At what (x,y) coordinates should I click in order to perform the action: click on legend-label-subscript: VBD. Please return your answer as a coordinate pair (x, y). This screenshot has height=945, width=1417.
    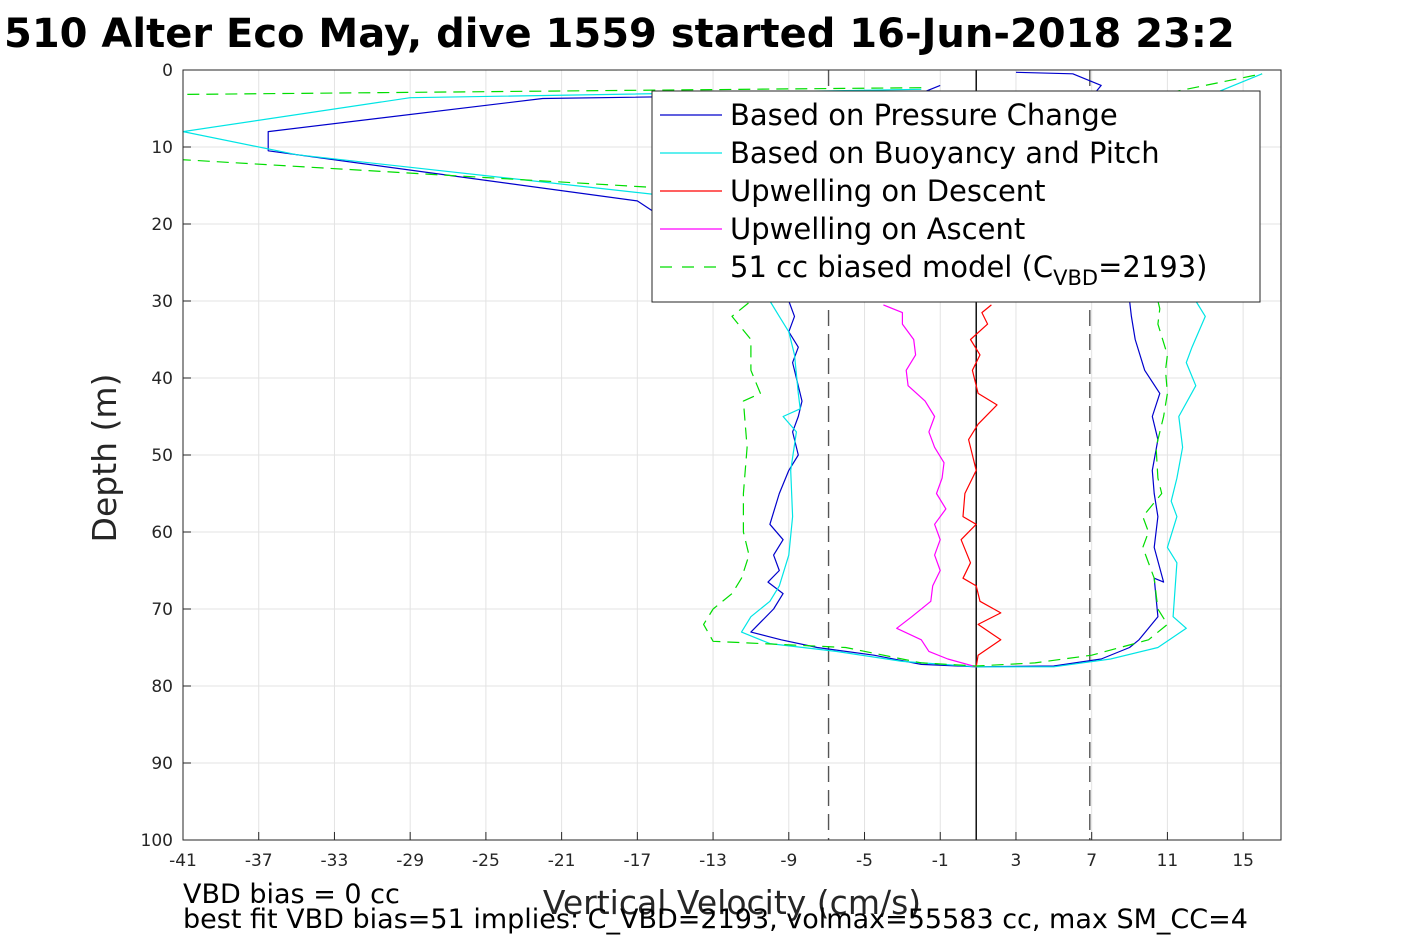
    Looking at the image, I should click on (1075, 278).